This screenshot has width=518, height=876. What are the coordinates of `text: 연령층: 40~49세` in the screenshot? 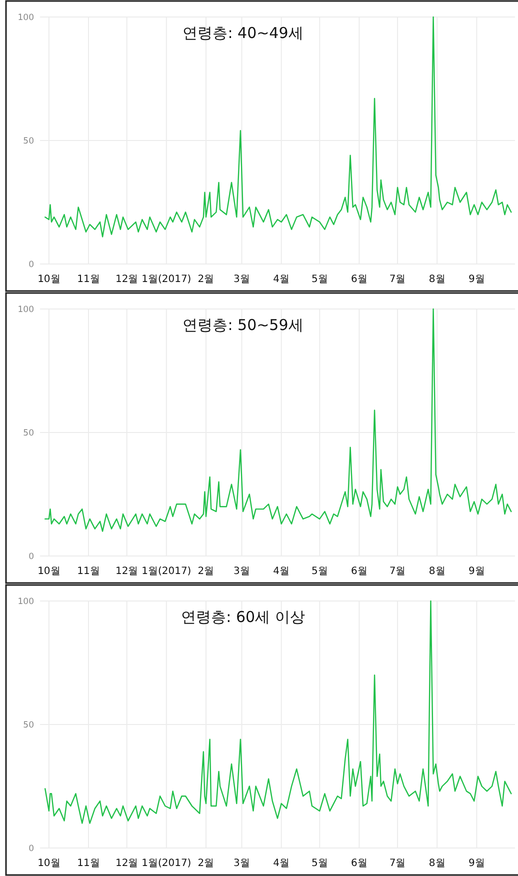 It's located at (243, 33).